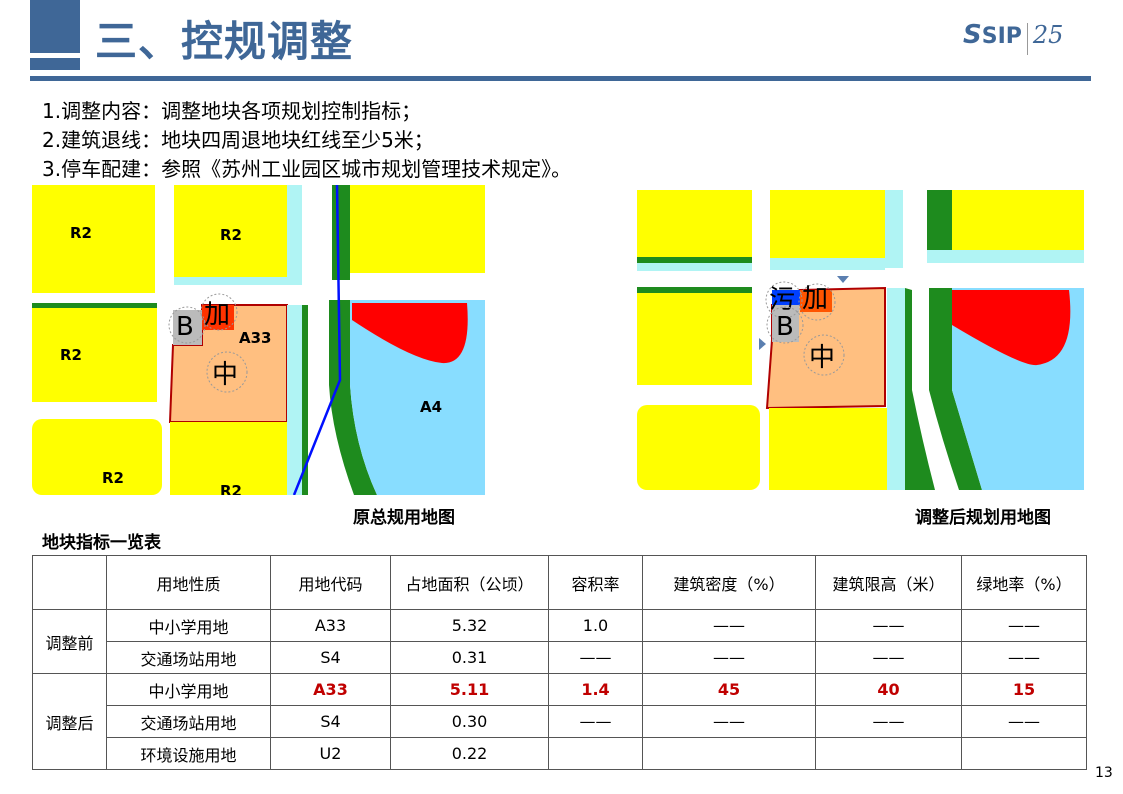 Image resolution: width=1123 pixels, height=794 pixels. Describe the element at coordinates (232, 111) in the screenshot. I see `bullet-1: 1.调整内容：调整地块各项规划控制指标；` at that location.